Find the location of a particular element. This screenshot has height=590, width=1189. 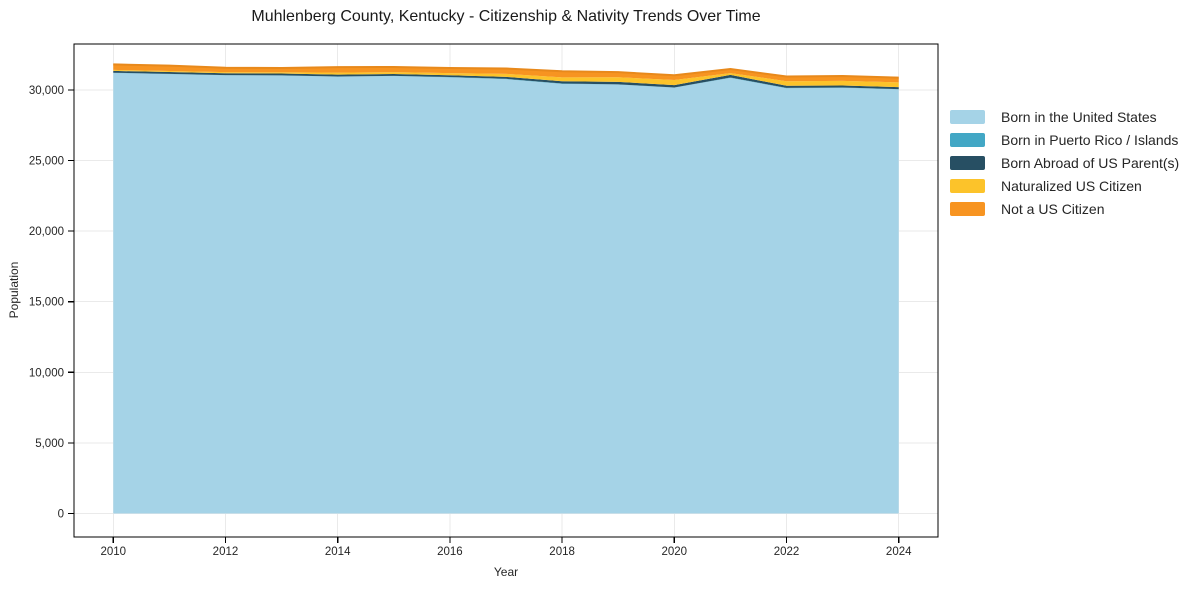

legend-item: Naturalized US Citizen is located at coordinates (1064, 185).